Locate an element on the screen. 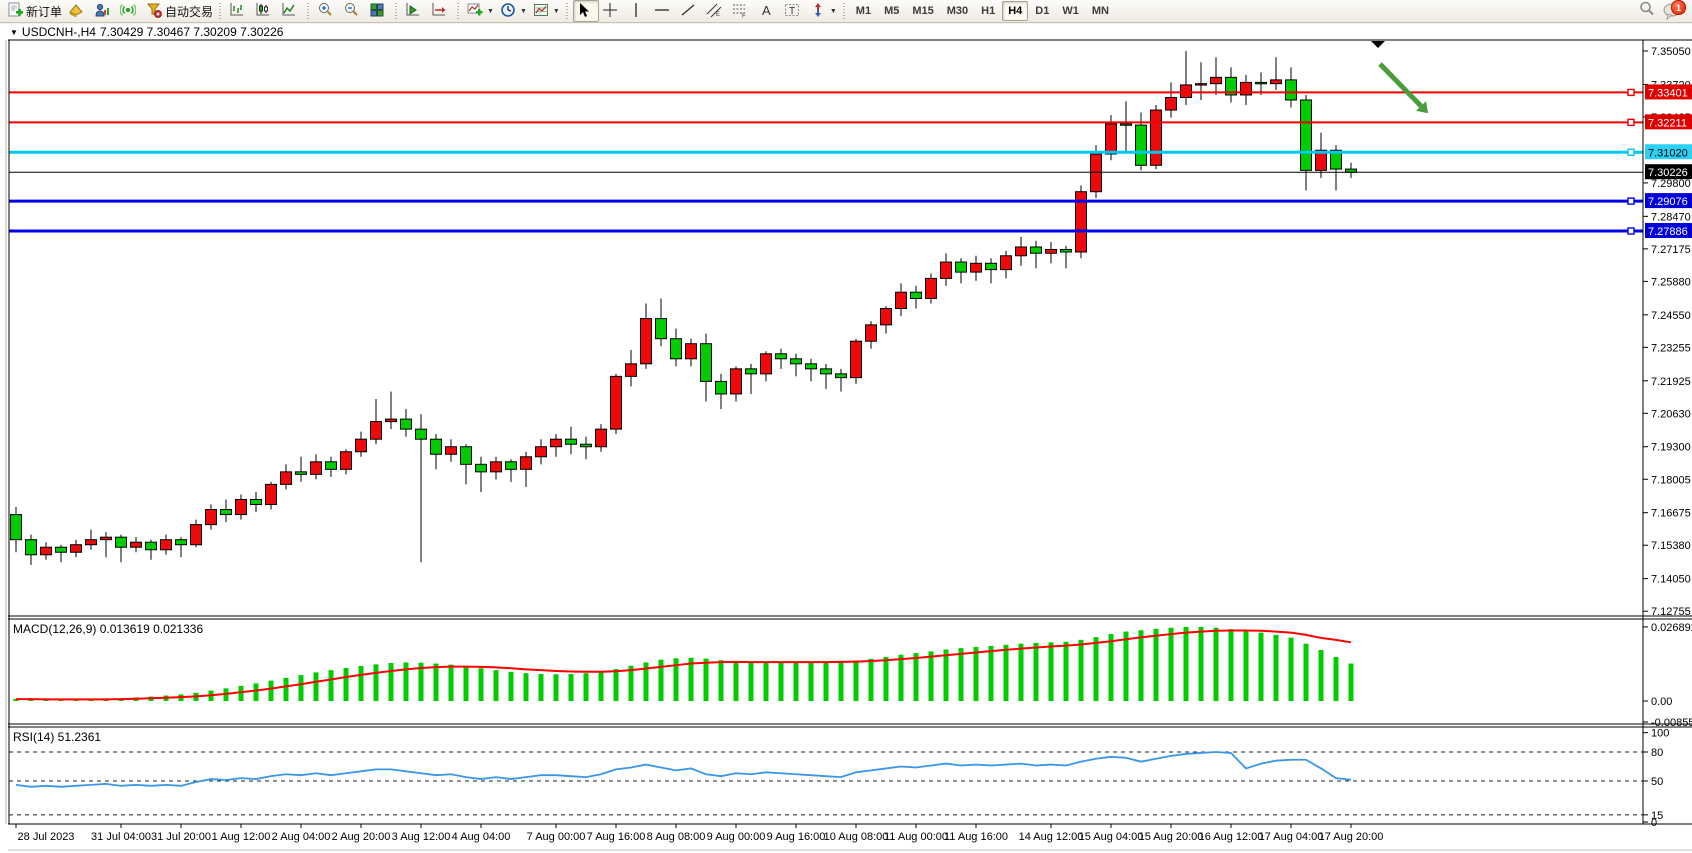  timeframe-H1: H1 is located at coordinates (988, 11).